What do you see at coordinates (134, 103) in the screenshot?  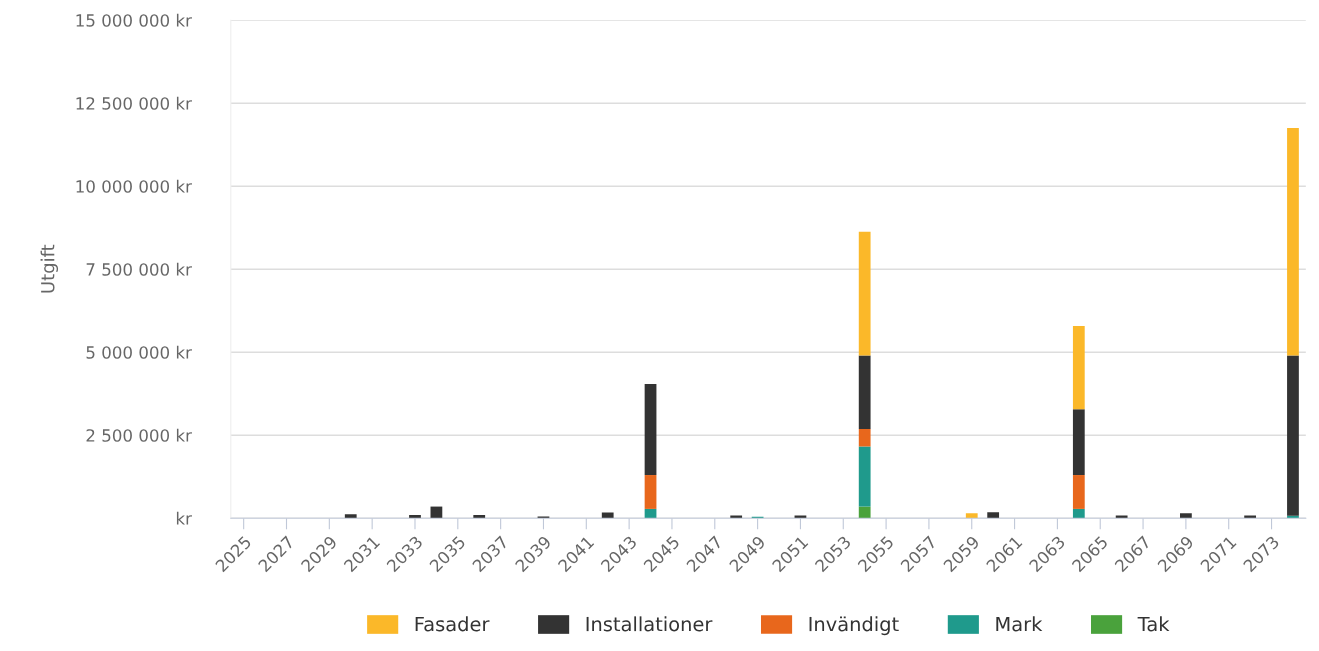 I see `y-tick-label: 12 500 000 kr` at bounding box center [134, 103].